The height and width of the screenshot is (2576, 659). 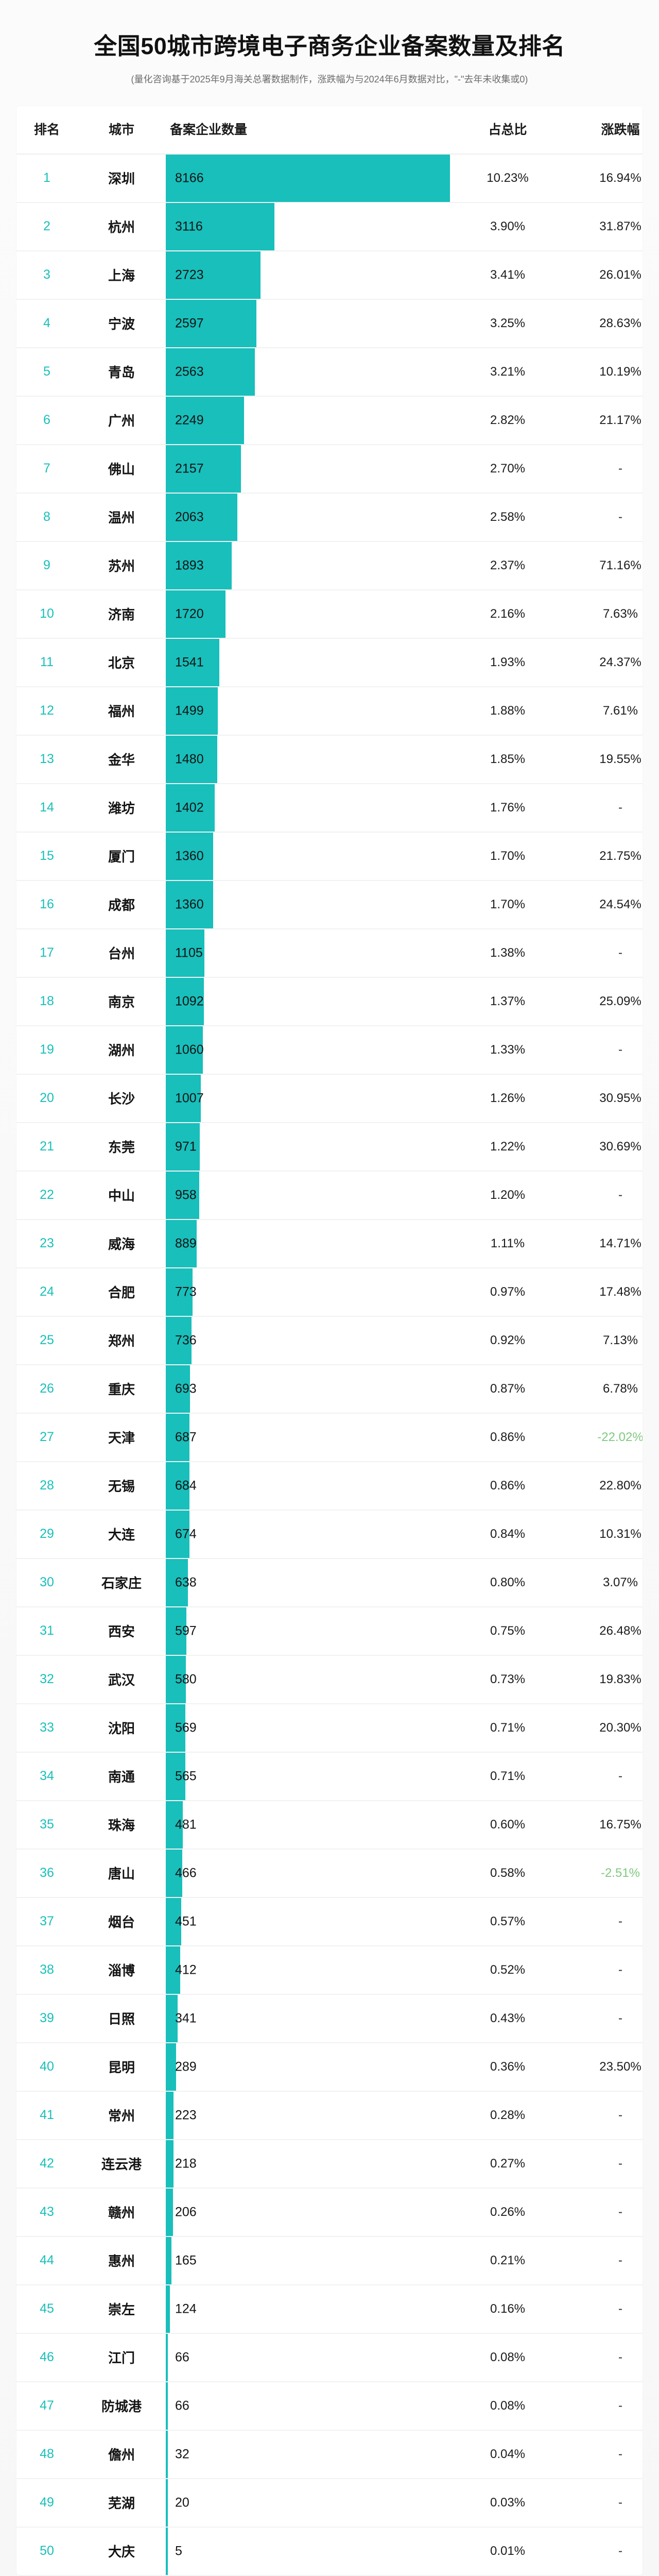 What do you see at coordinates (308, 371) in the screenshot?
I see `cell-count-bar: 2563` at bounding box center [308, 371].